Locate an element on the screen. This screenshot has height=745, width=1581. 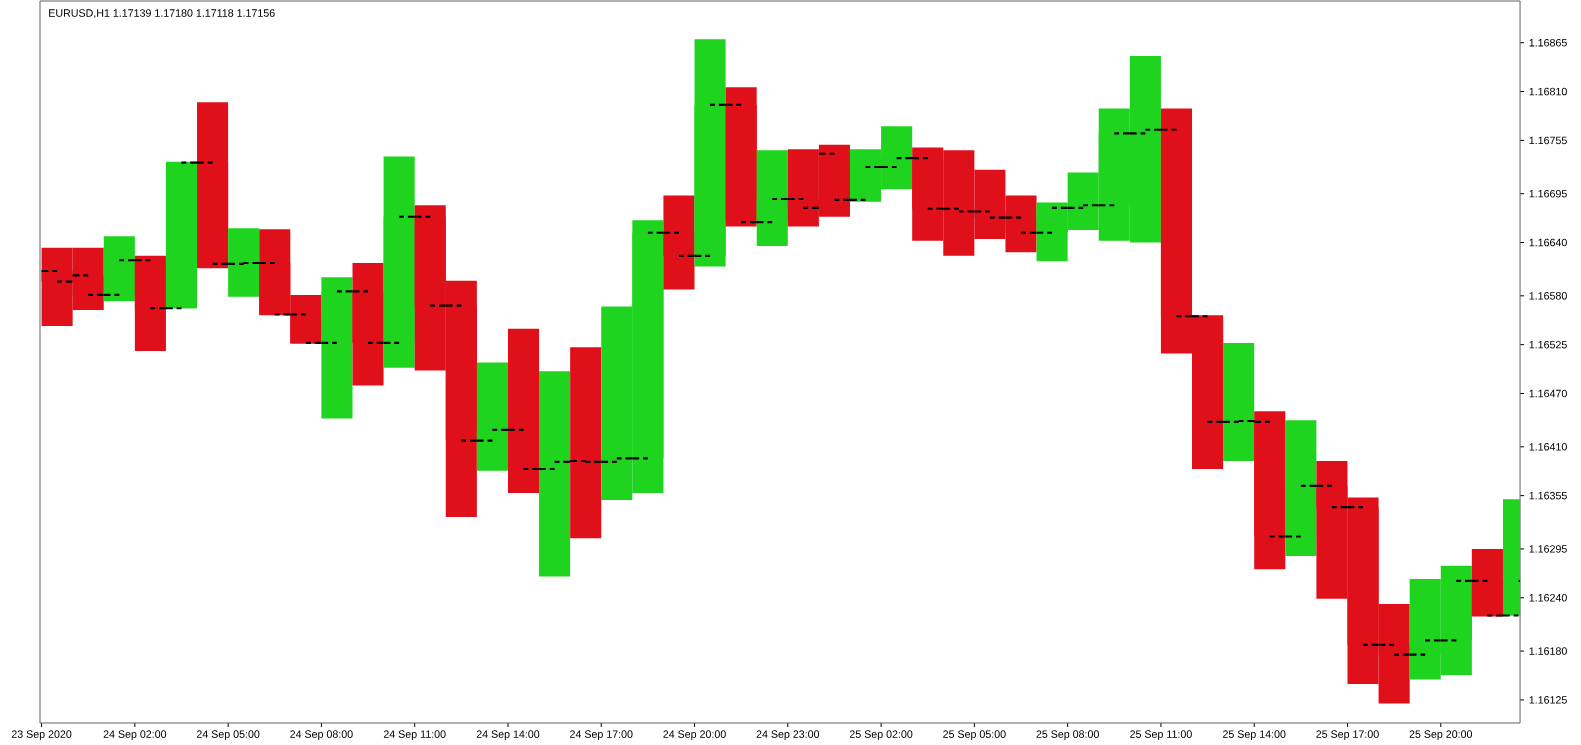
x-tick-label: 25 Sep 20:00 is located at coordinates (1441, 735).